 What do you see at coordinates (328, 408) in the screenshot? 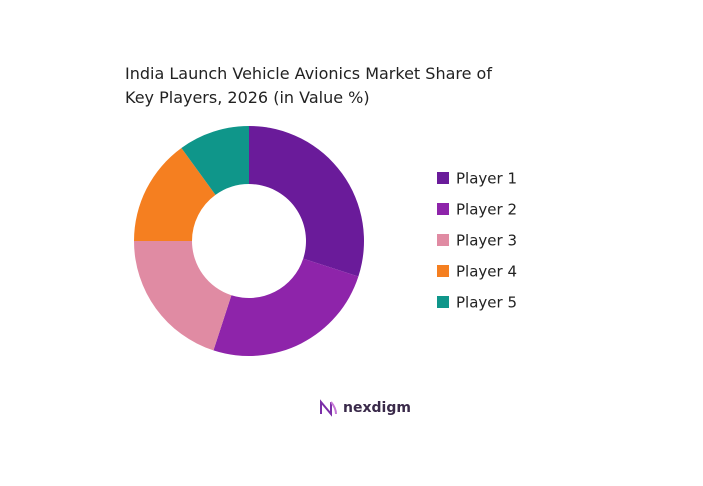
I see `logo-icon` at bounding box center [328, 408].